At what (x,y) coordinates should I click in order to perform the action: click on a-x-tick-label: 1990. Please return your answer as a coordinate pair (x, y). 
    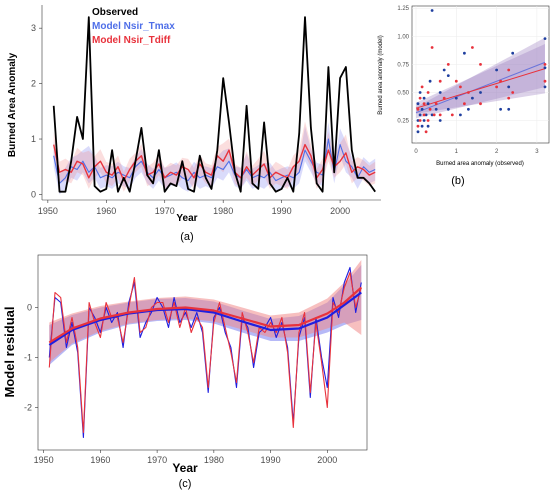
    Looking at the image, I should click on (282, 211).